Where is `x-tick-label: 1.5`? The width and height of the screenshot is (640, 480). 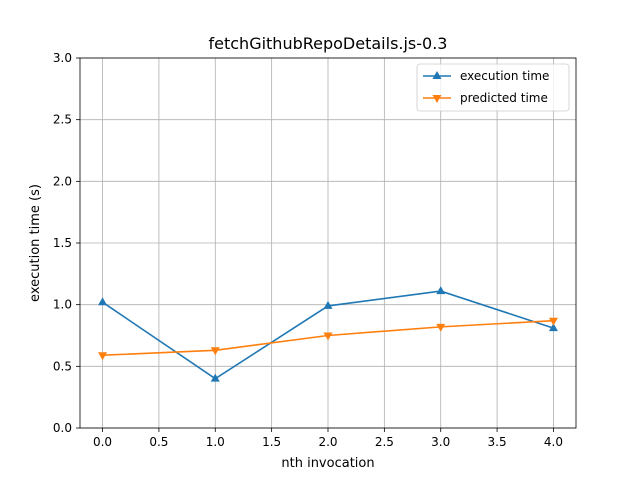 x-tick-label: 1.5 is located at coordinates (271, 442).